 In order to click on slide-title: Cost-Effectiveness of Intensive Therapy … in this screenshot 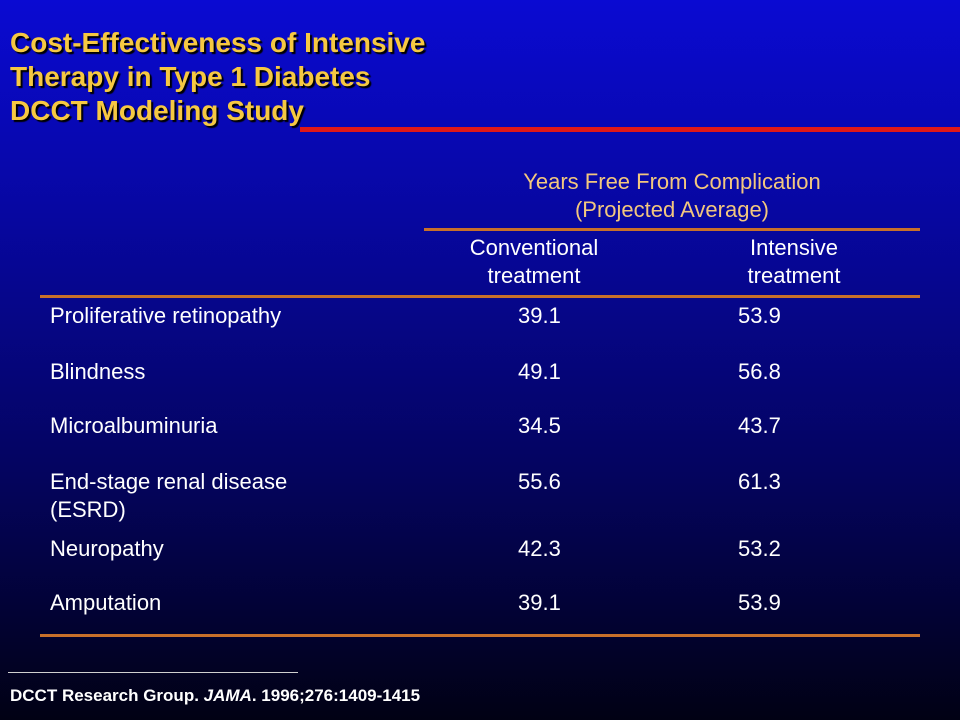, I will do `click(217, 77)`.